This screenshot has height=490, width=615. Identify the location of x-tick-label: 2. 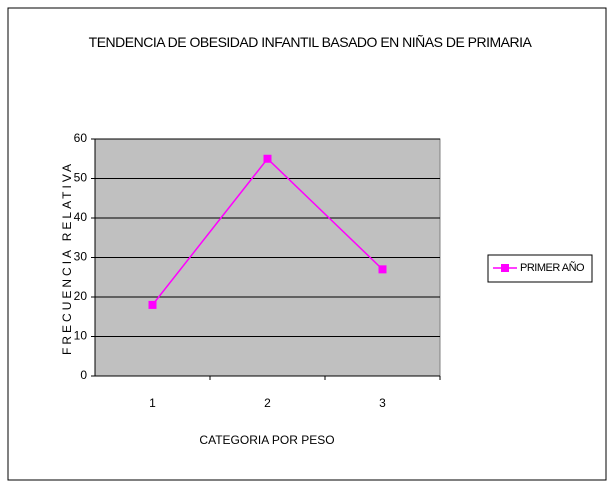
(267, 403).